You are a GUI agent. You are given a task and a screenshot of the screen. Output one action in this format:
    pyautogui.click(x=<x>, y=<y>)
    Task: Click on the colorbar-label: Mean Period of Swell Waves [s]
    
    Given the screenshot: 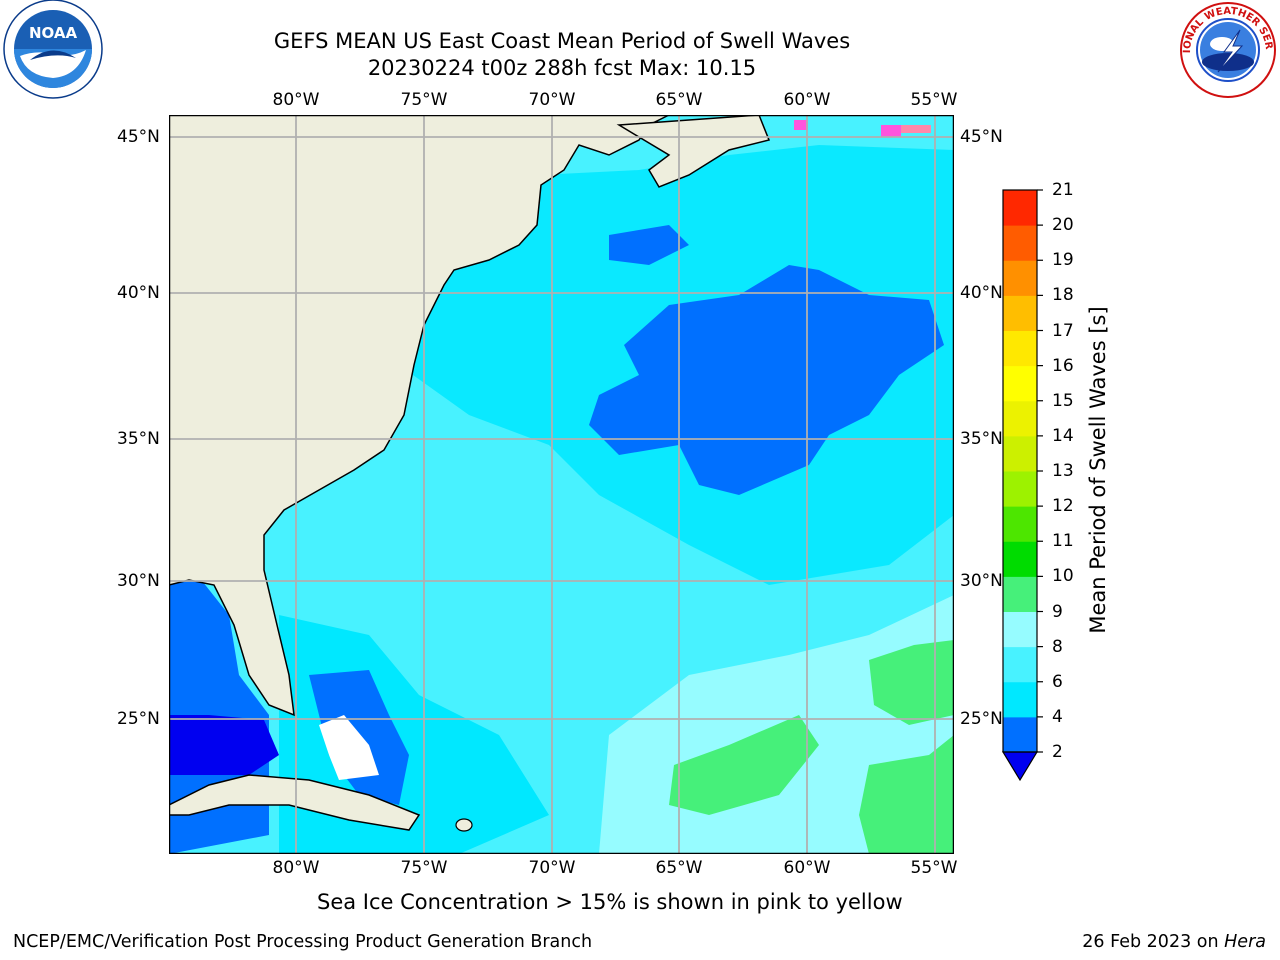 What is the action you would take?
    pyautogui.click(x=1098, y=470)
    